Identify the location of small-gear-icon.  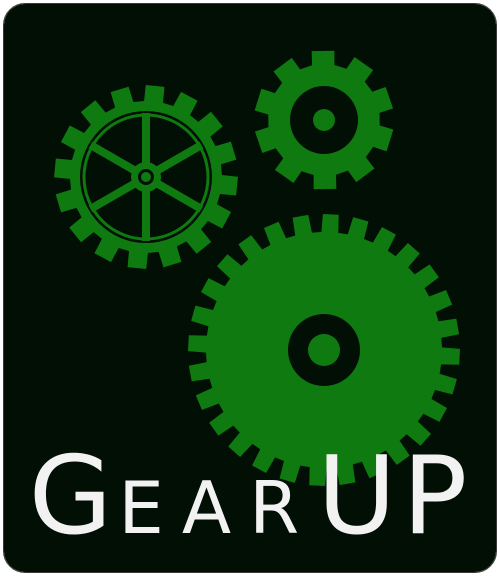
(324, 120).